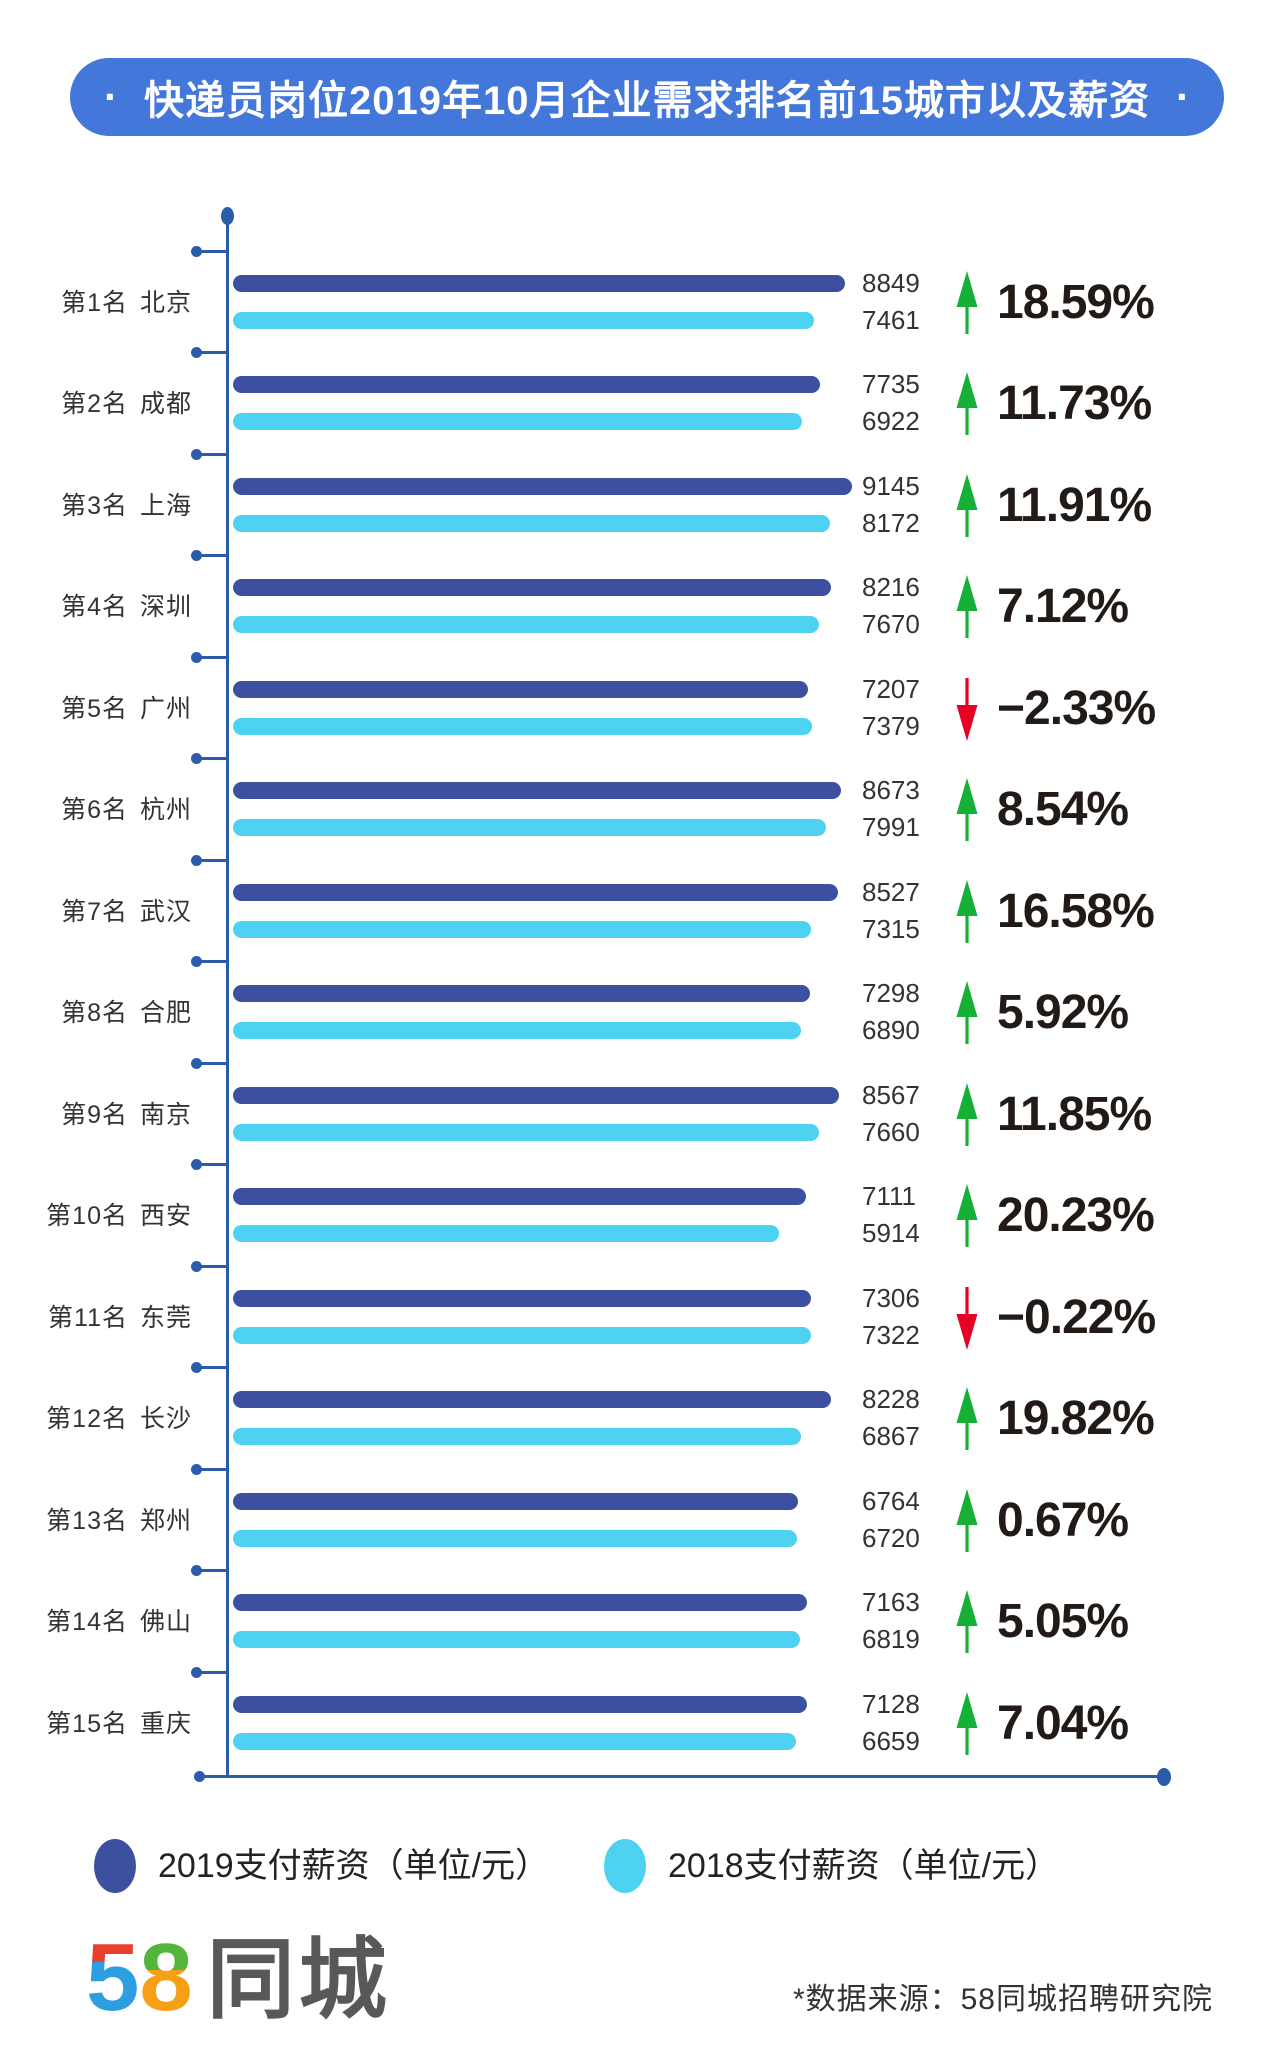  I want to click on title-banner: · 快递员岗位2019年10月企业需求排名前15城市以及薪资 ·, so click(647, 97).